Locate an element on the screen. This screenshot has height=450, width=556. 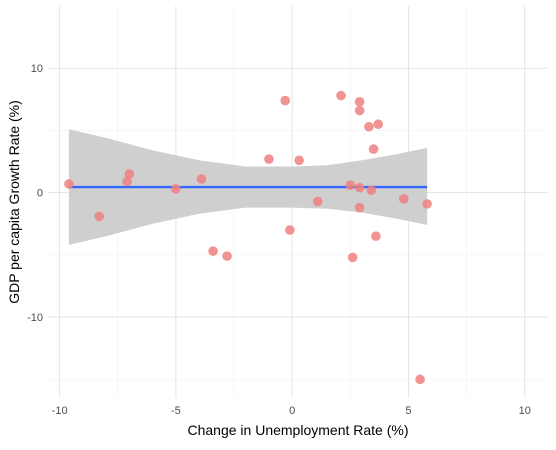
x-axis-ticks: -10 -5 0 5 10 is located at coordinates (291, 411).